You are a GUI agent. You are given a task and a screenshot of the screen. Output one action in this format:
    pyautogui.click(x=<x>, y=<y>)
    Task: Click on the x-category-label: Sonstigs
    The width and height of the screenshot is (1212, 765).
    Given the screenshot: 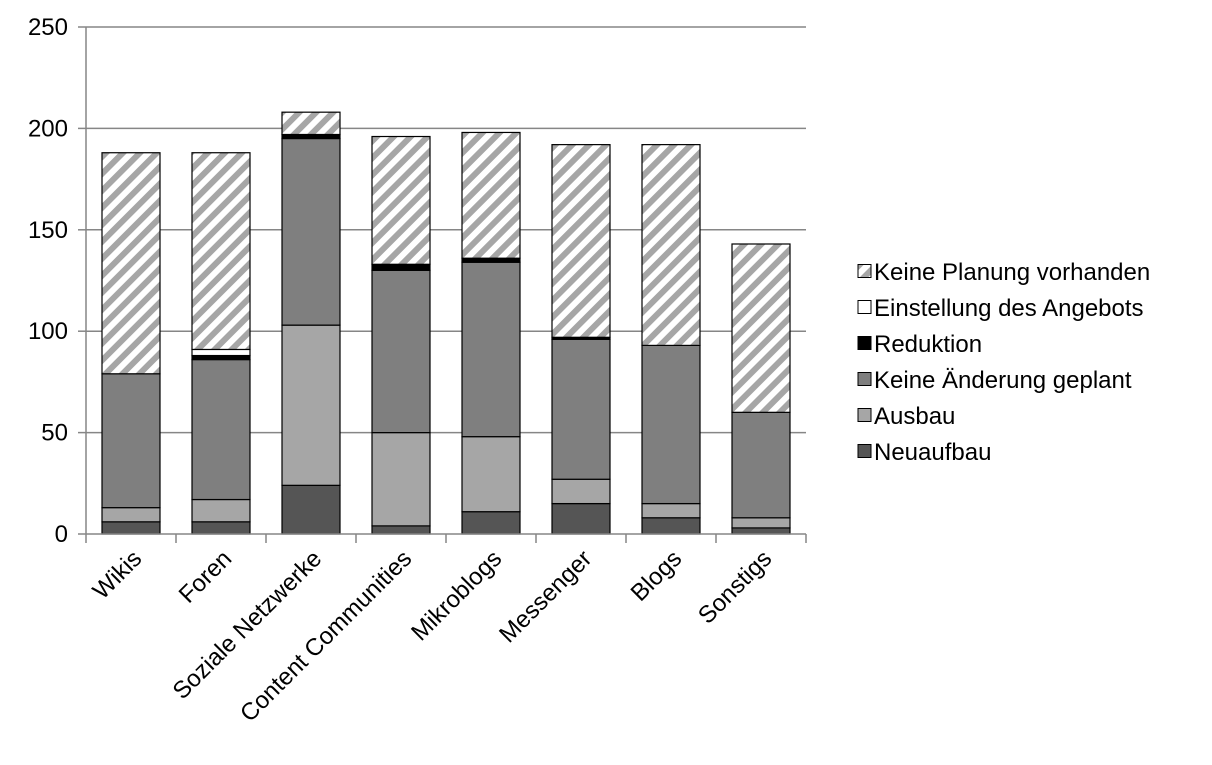 What is the action you would take?
    pyautogui.click(x=735, y=587)
    